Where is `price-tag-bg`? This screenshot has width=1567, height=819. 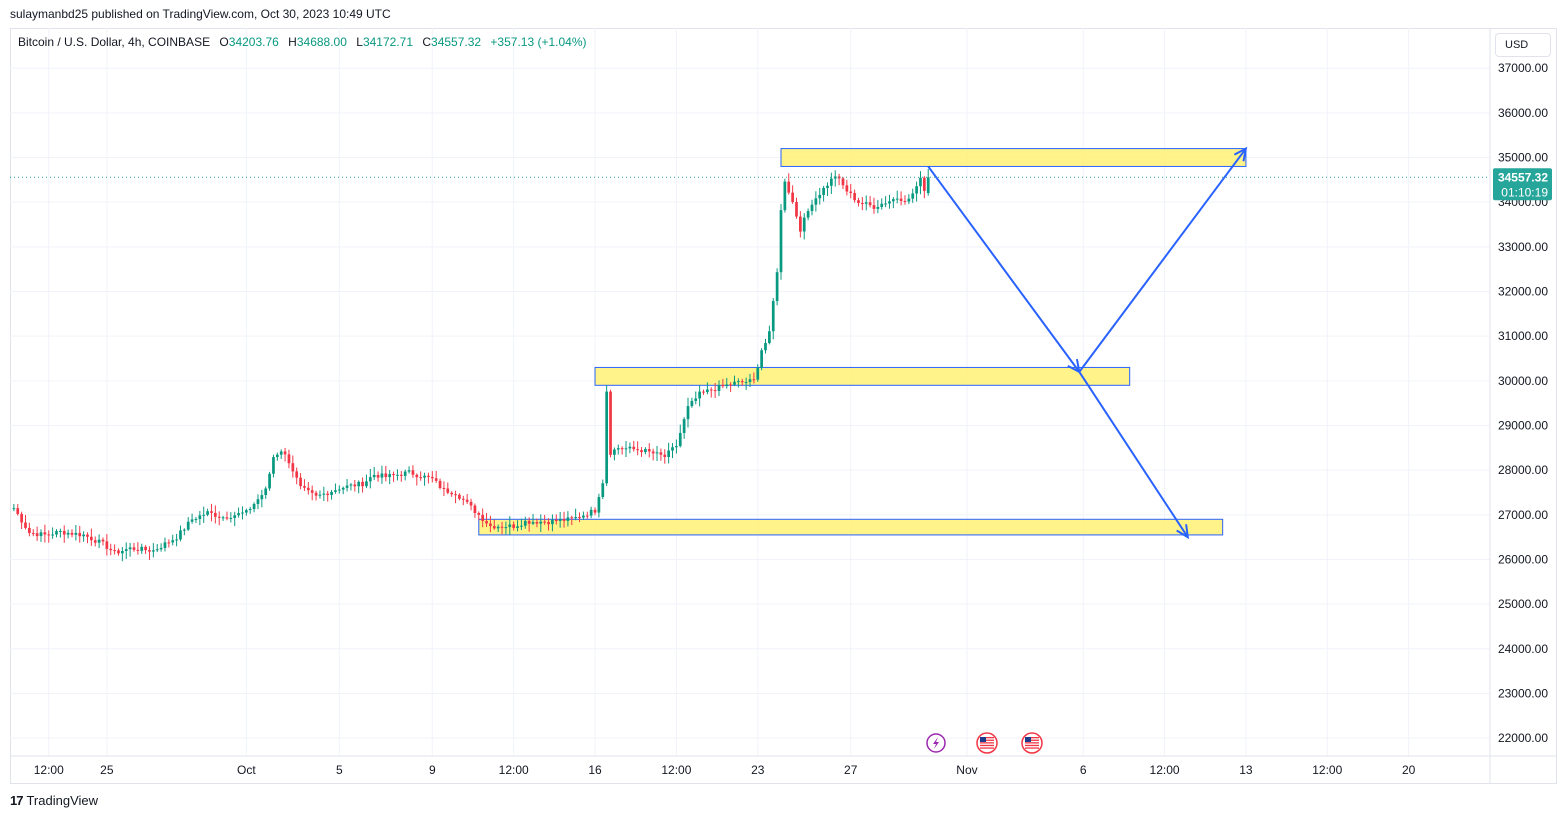 price-tag-bg is located at coordinates (1522, 184).